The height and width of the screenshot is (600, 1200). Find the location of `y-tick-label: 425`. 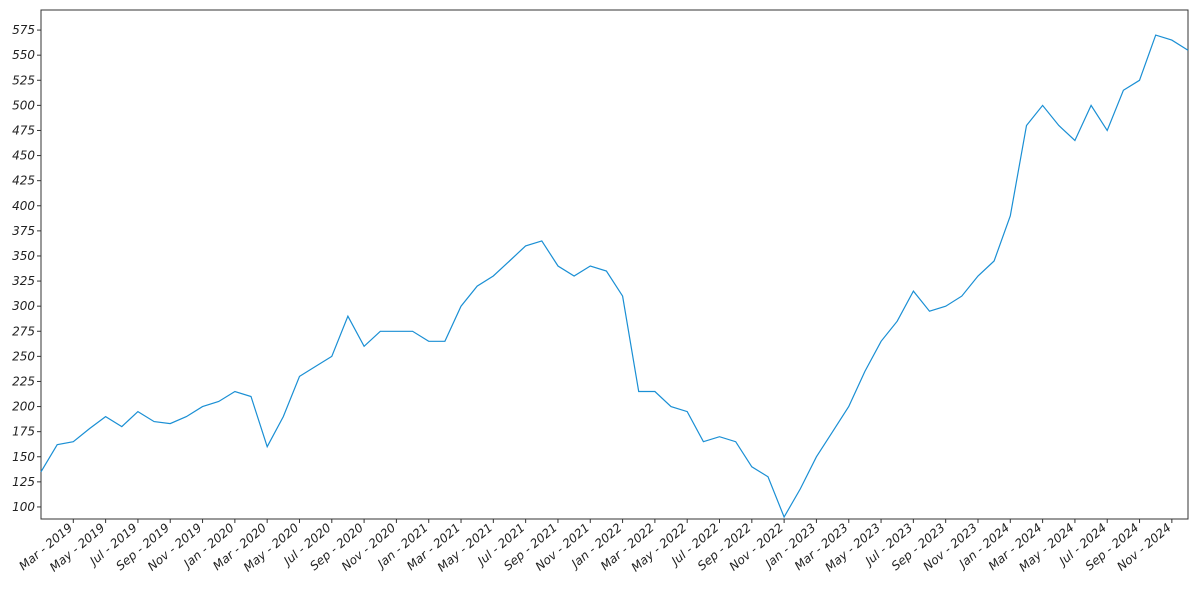

y-tick-label: 425 is located at coordinates (23, 181).